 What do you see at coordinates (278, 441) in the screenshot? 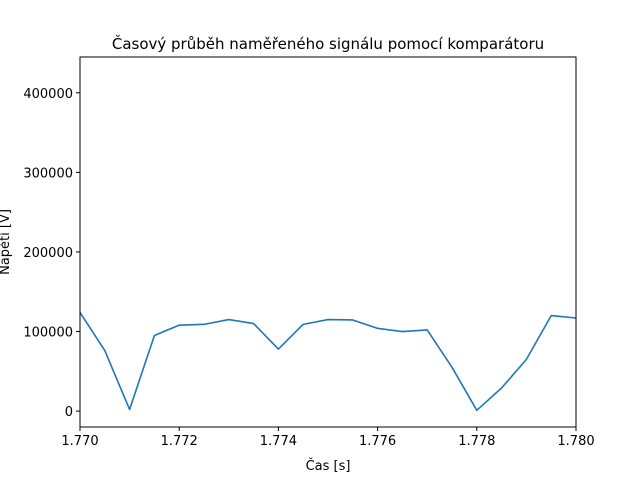
I see `x-tick-label: 1.774` at bounding box center [278, 441].